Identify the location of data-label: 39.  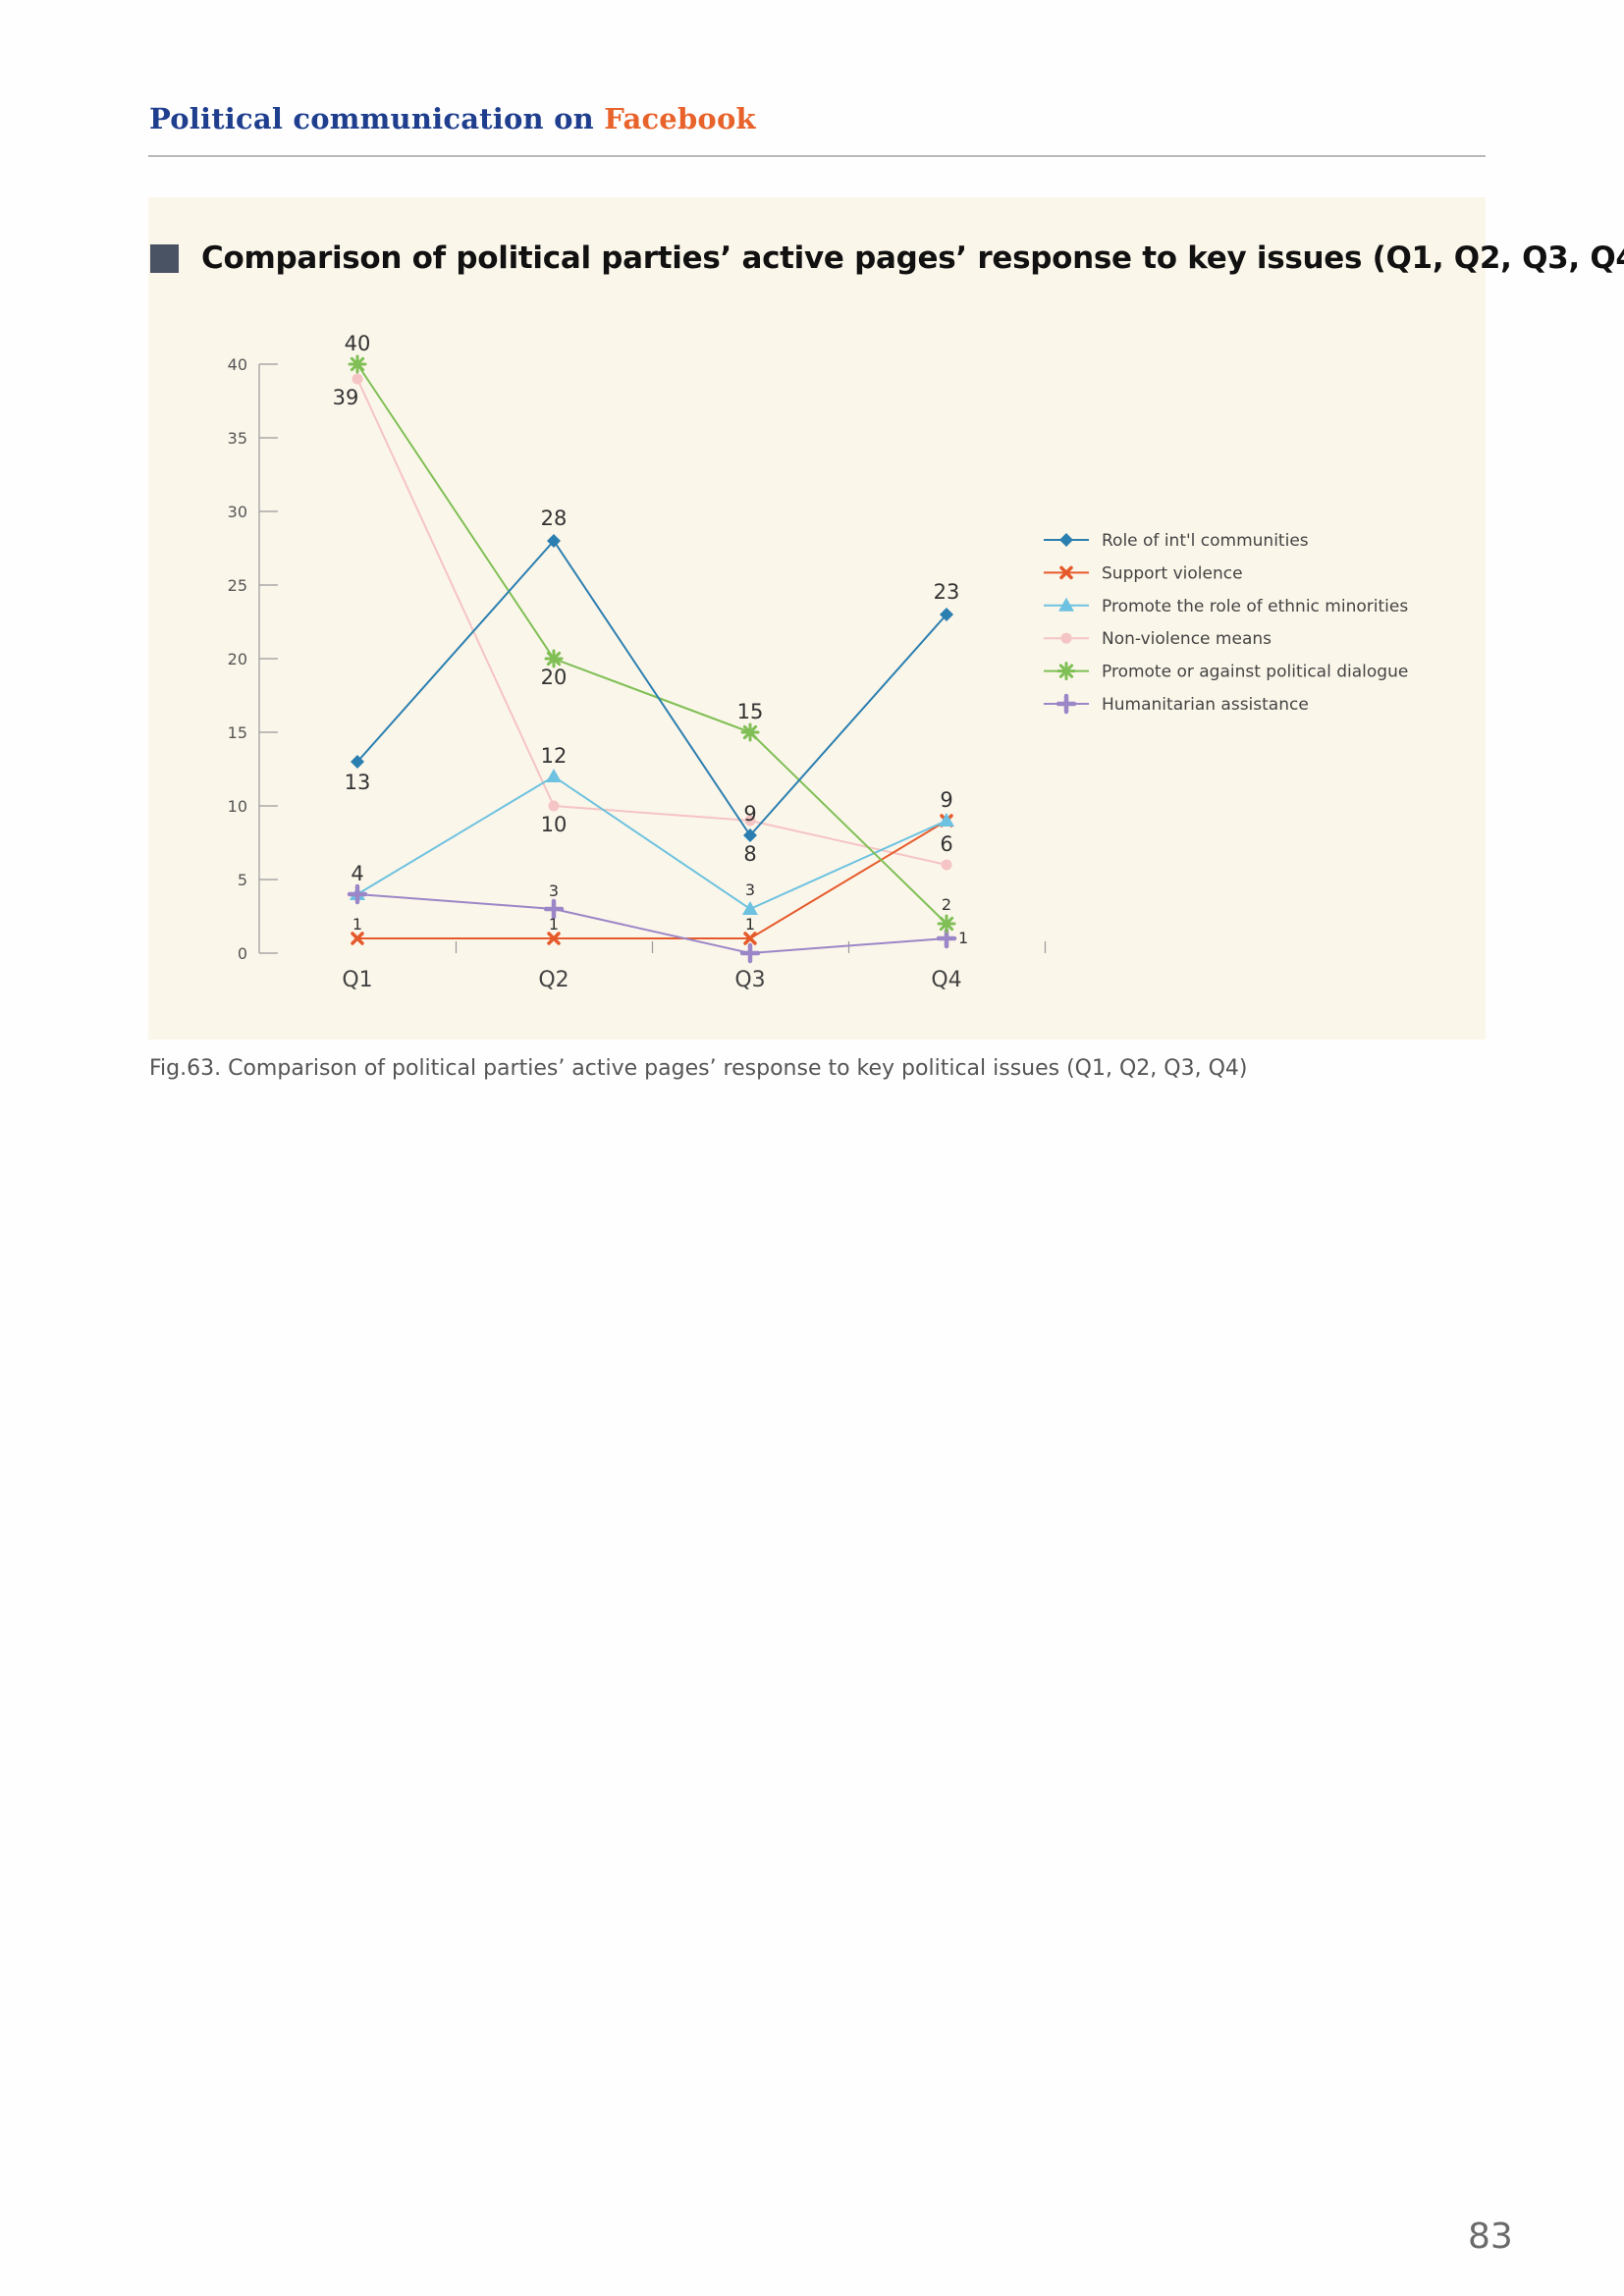
(346, 397).